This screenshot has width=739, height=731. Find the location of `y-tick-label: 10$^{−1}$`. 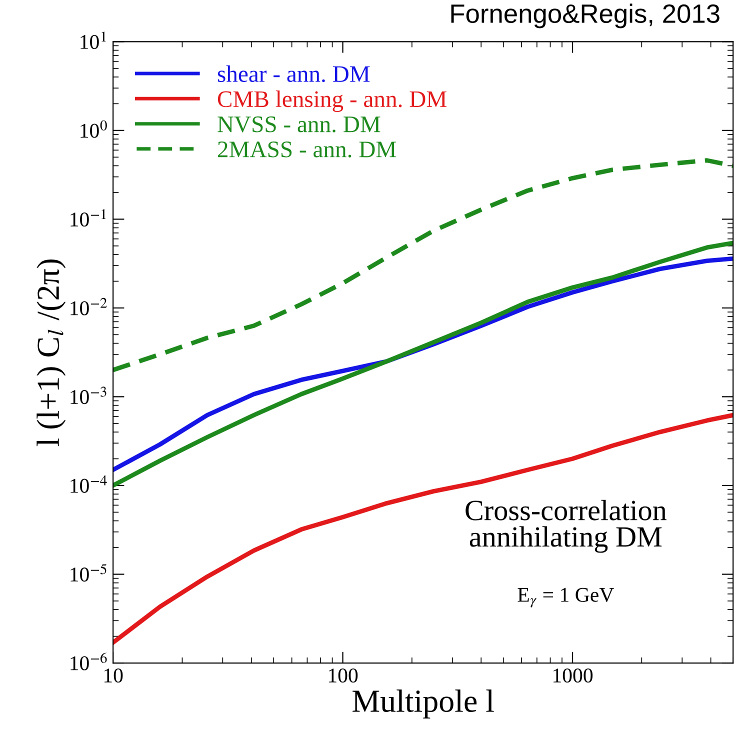

y-tick-label: 10$^{−1}$ is located at coordinates (88, 218).